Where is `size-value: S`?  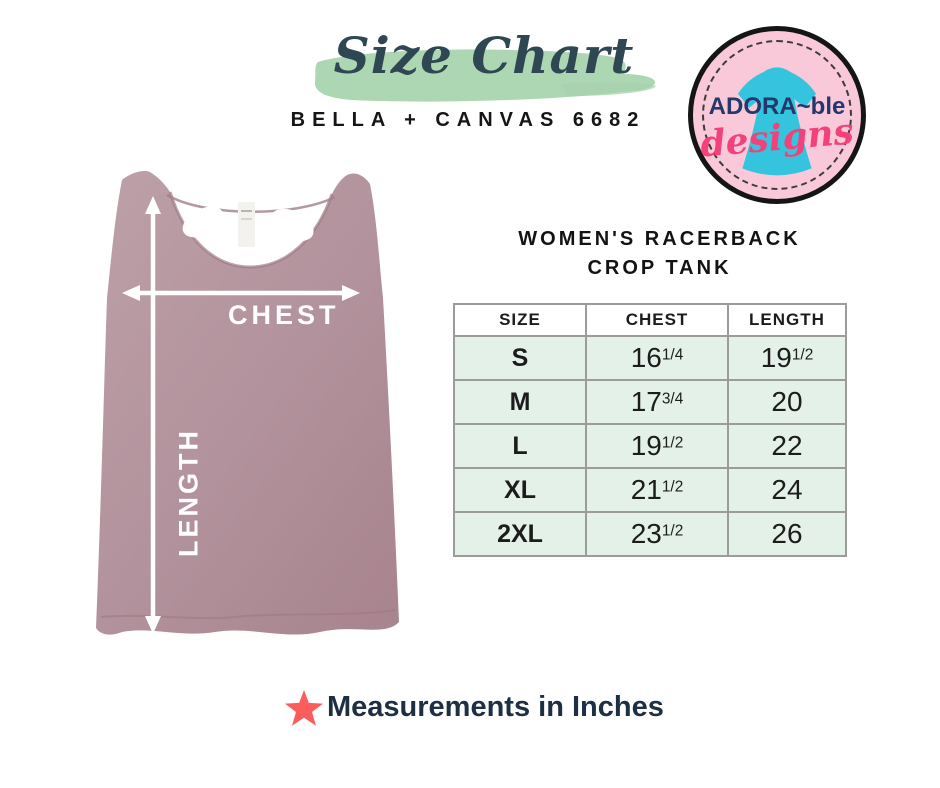
size-value: S is located at coordinates (520, 358).